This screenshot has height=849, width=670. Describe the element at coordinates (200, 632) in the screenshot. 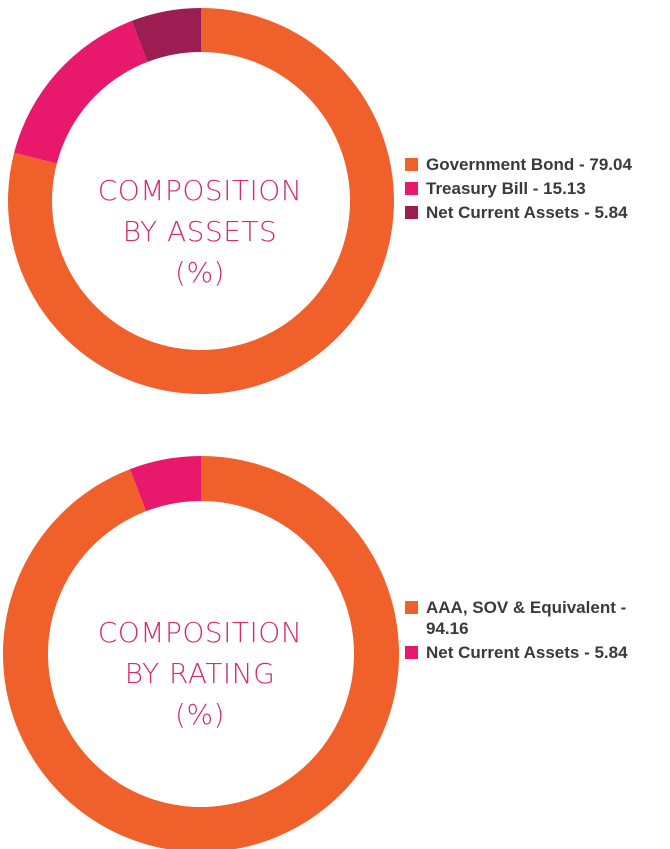

I see `rating-title-line-1: COMPOSITION` at that location.